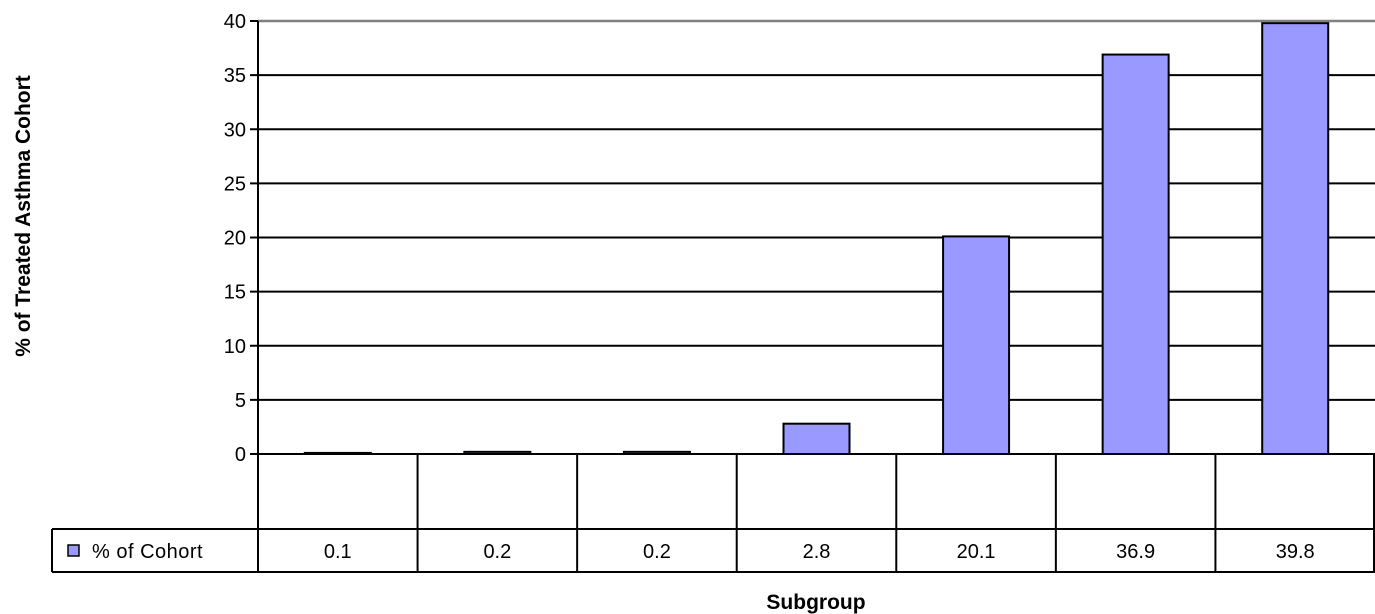 This screenshot has height=614, width=1375. Describe the element at coordinates (976, 552) in the screenshot. I see `table-cell-value: 20.1` at that location.